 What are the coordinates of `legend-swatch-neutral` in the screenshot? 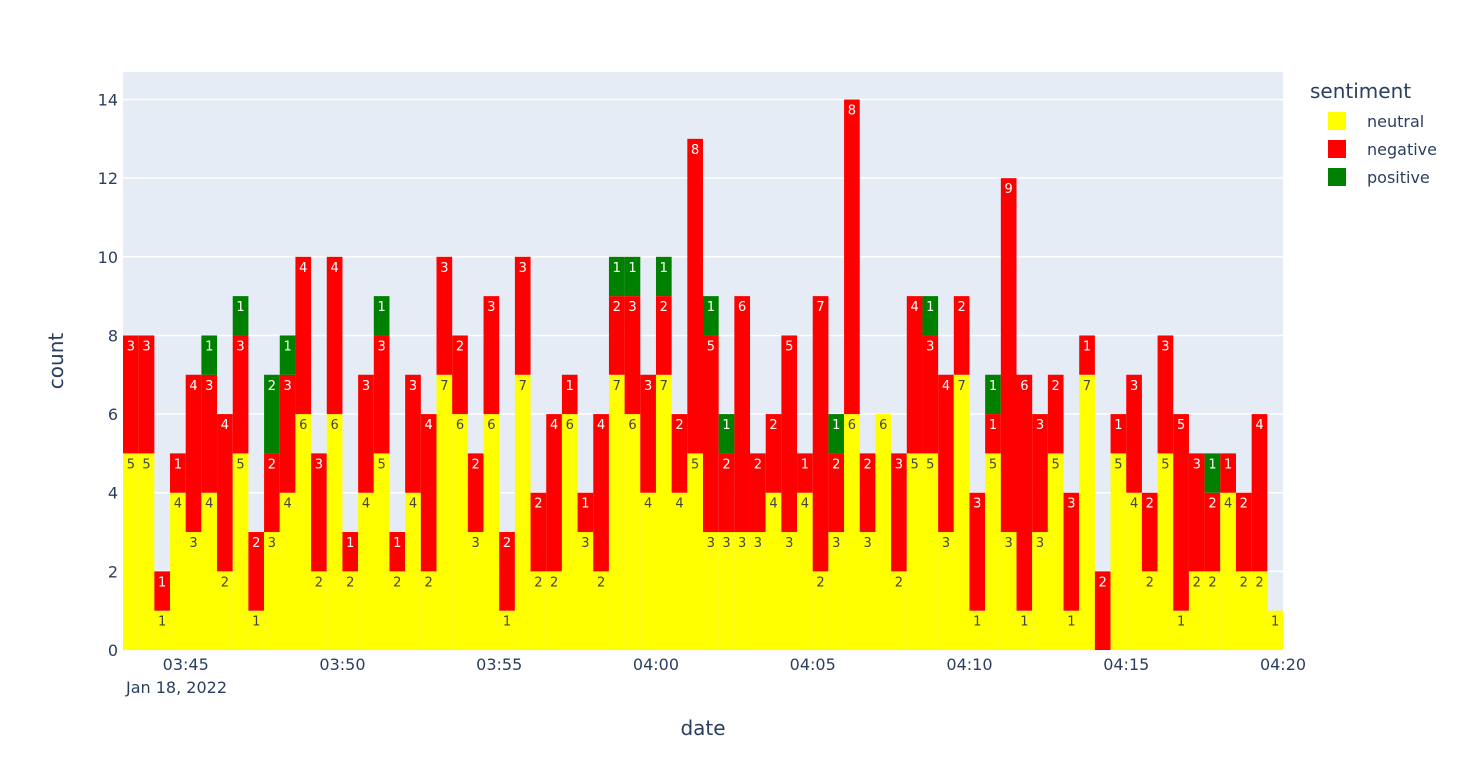 It's located at (1337, 121).